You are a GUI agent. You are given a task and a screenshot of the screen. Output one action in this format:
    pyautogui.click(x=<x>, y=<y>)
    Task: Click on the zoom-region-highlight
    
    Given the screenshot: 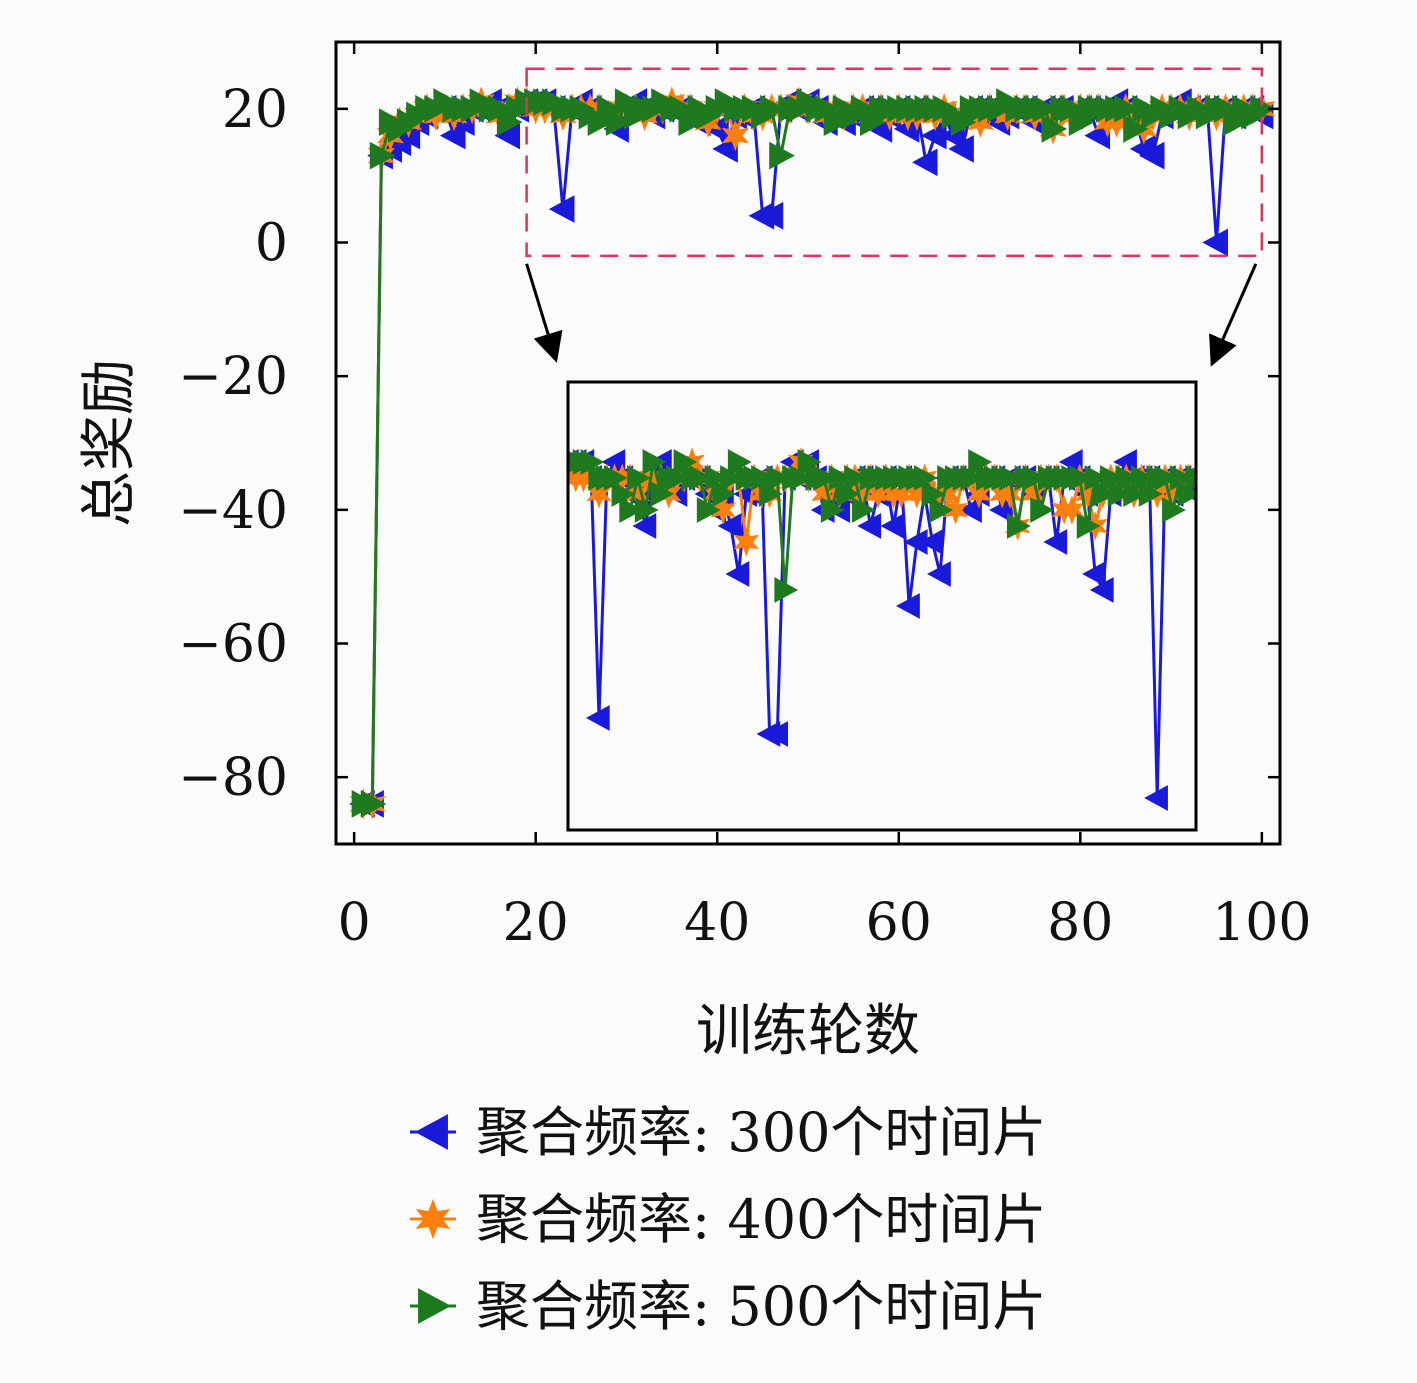 What is the action you would take?
    pyautogui.click(x=894, y=162)
    